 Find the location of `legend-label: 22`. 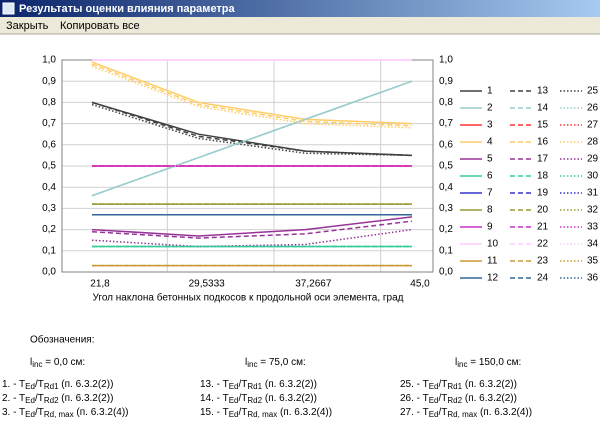

legend-label: 22 is located at coordinates (543, 244).